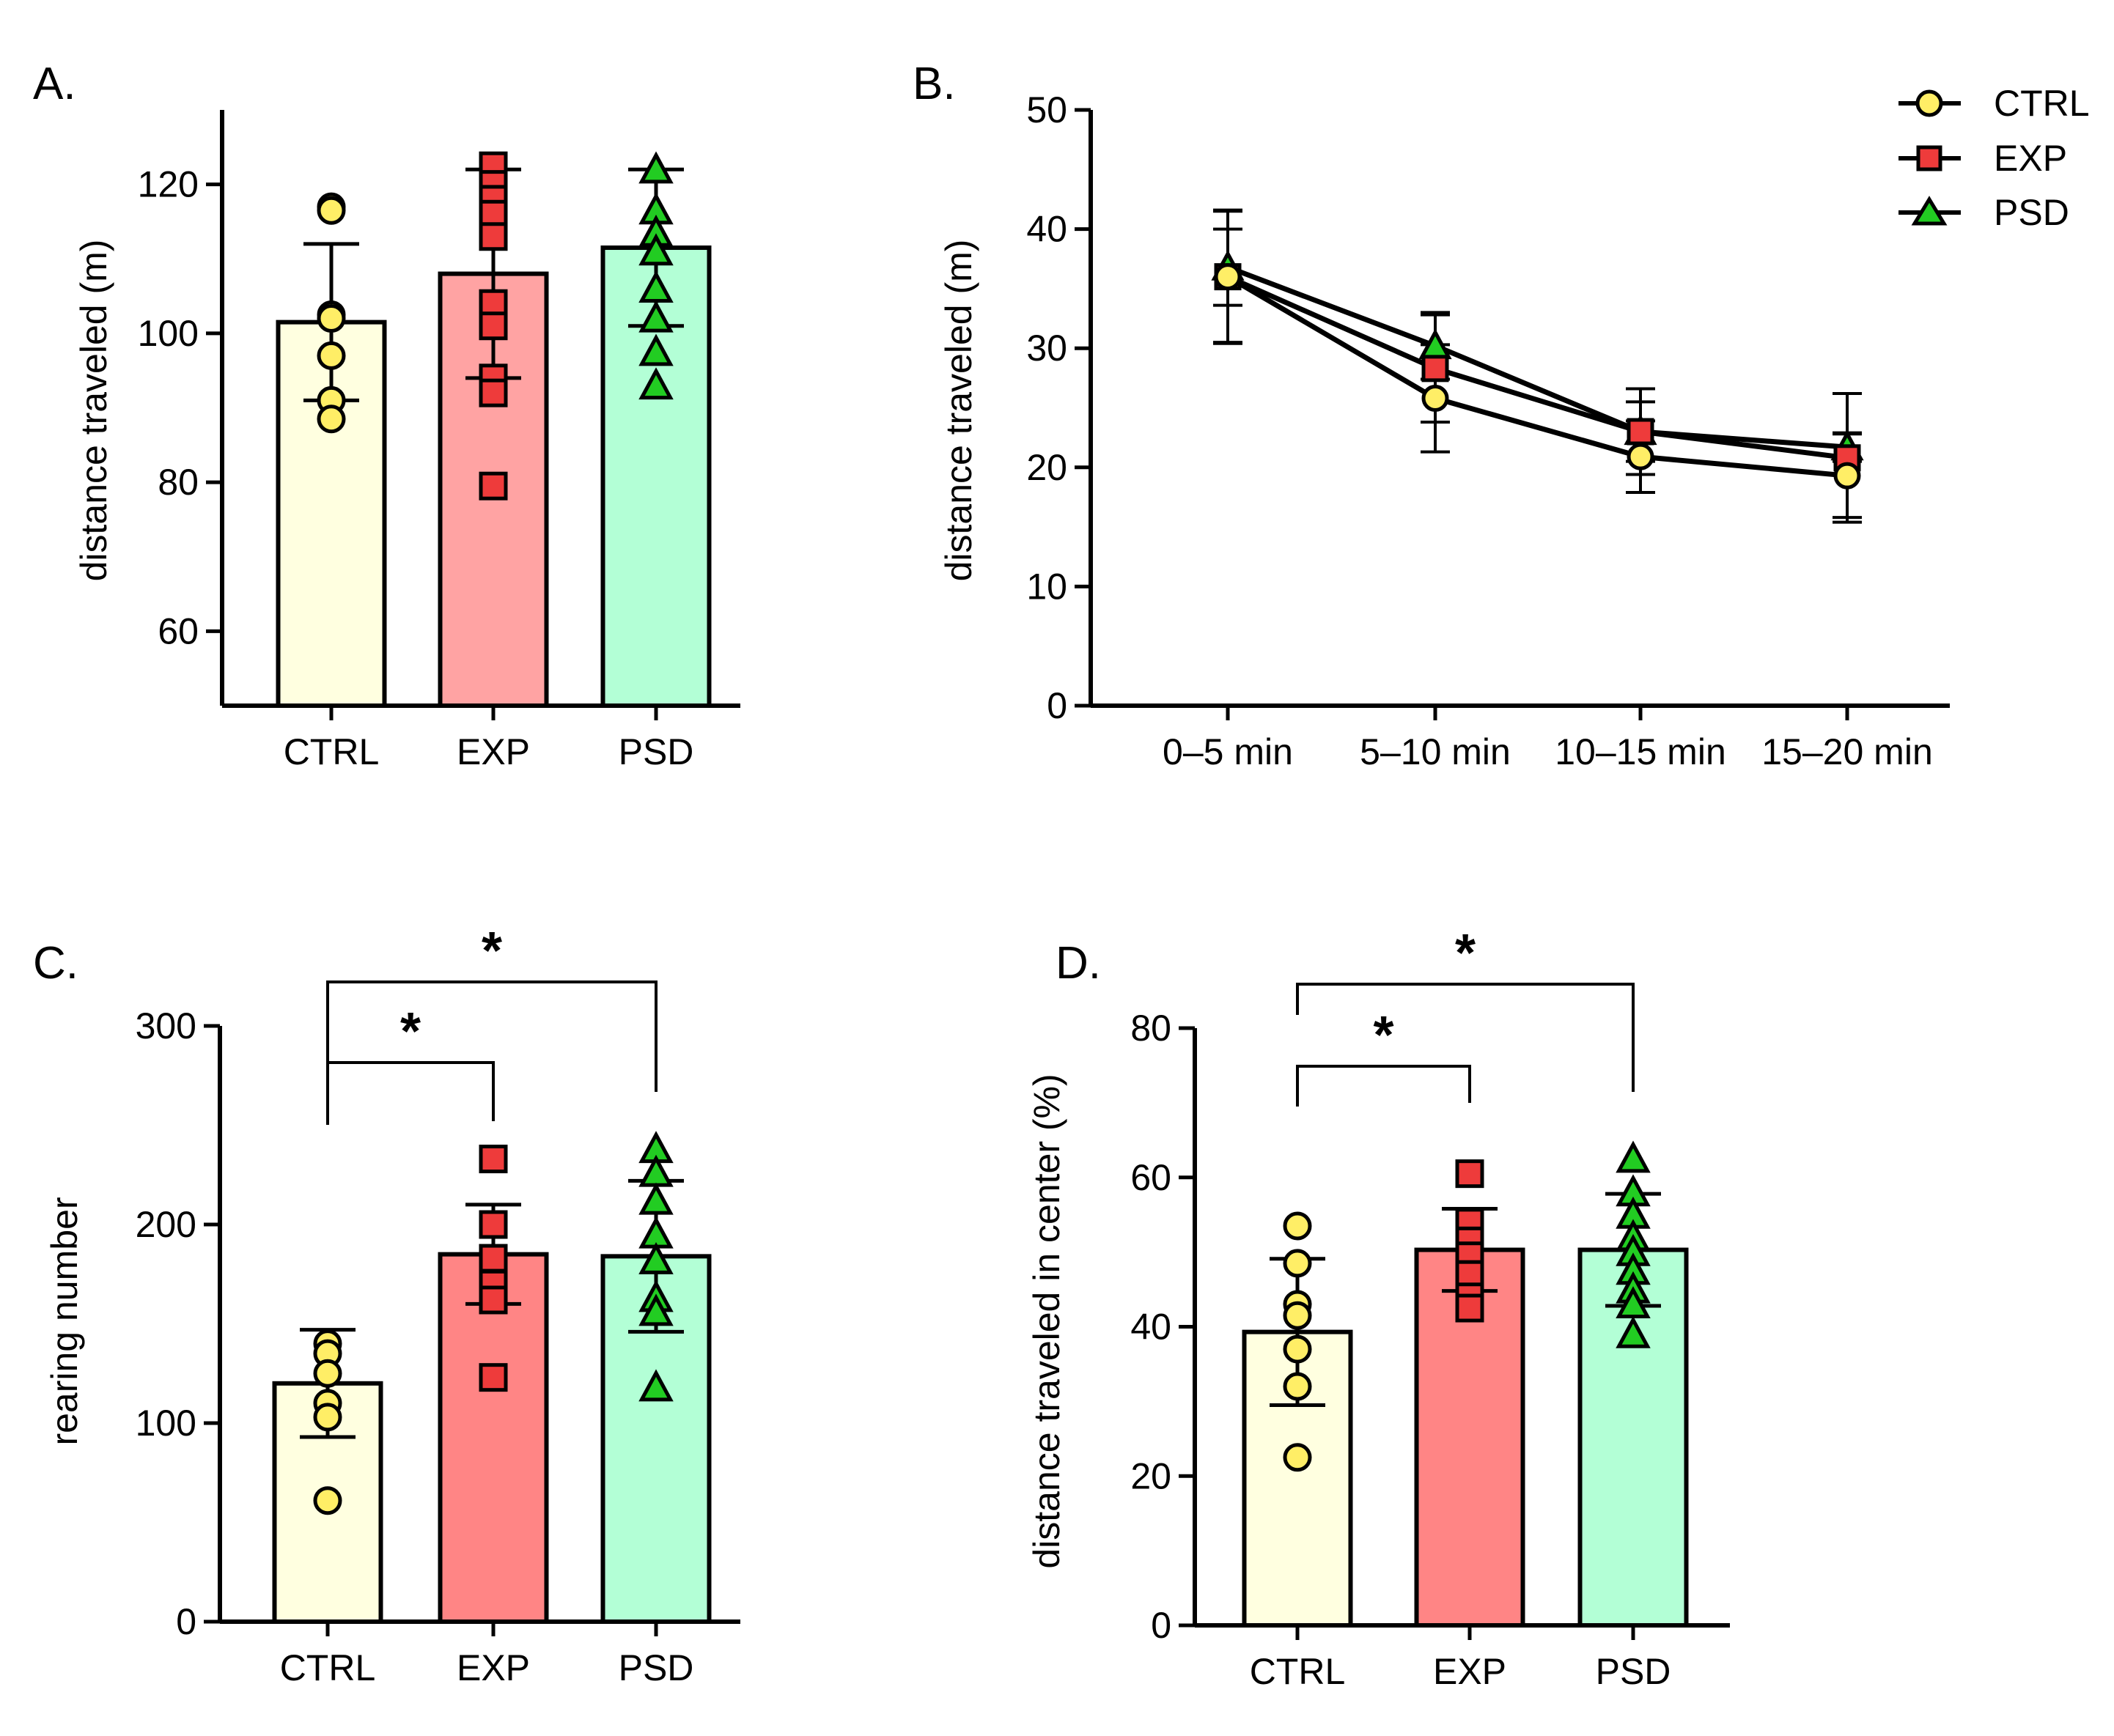 Image resolution: width=2114 pixels, height=1736 pixels. I want to click on panel-b-ytick-label: 0, so click(1057, 705).